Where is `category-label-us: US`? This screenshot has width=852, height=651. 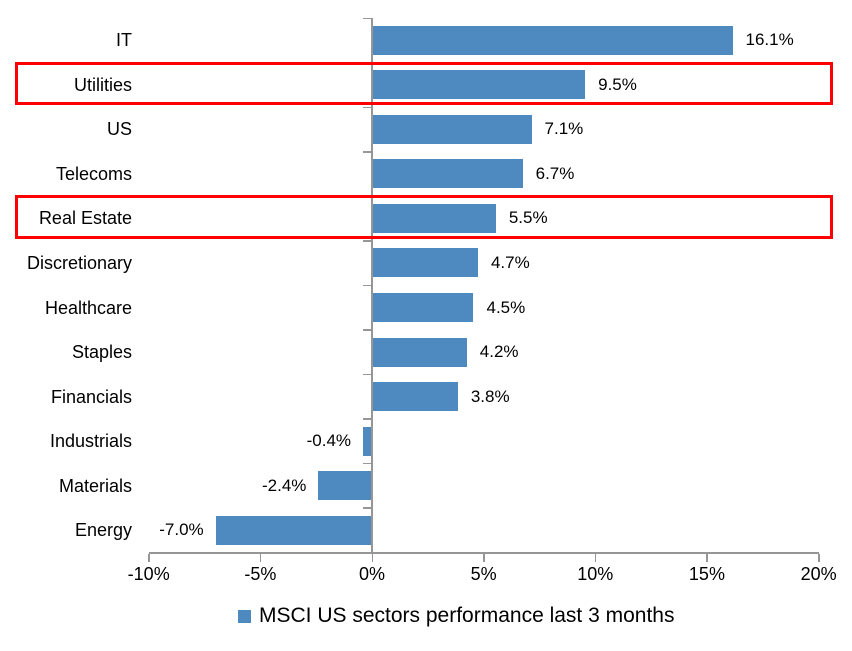 category-label-us: US is located at coordinates (119, 129).